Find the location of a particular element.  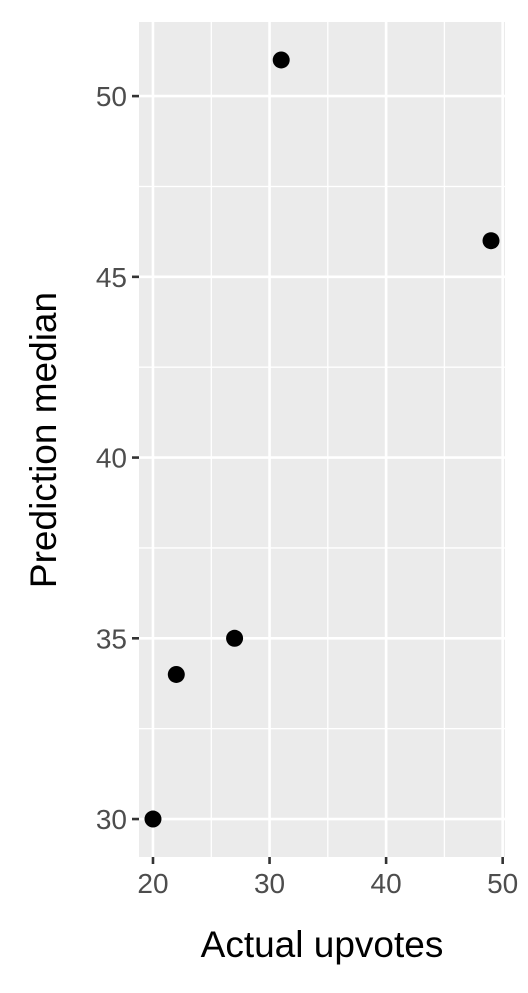

y-tick-label: 40 is located at coordinates (111, 458).